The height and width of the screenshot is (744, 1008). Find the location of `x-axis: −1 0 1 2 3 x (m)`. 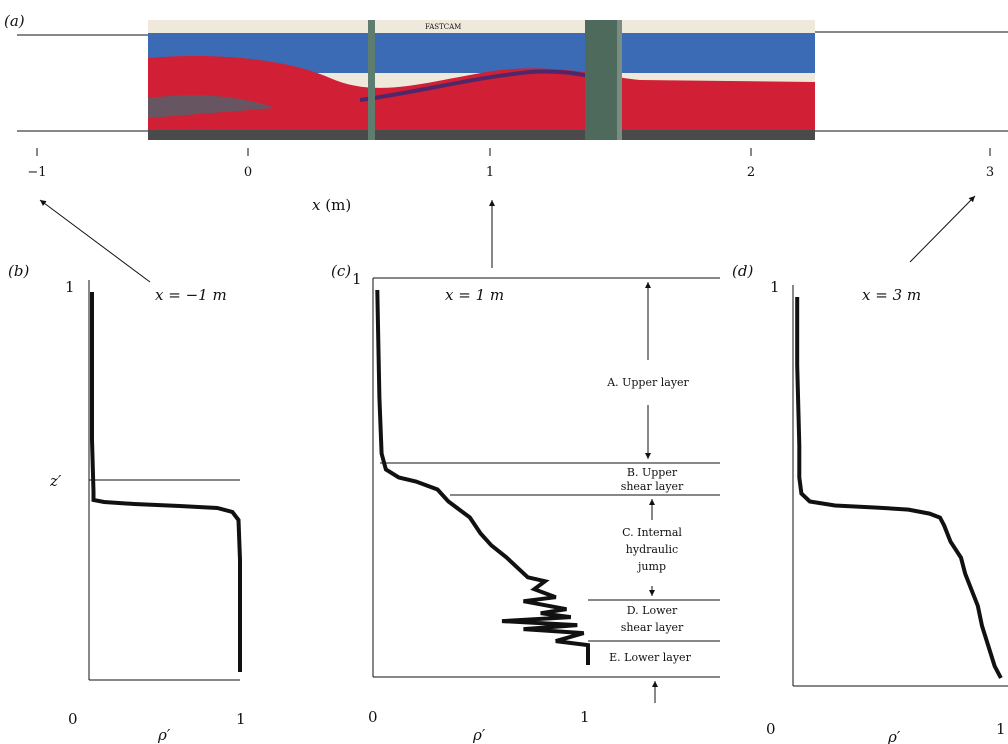

x-axis: −1 0 1 2 3 x (m) is located at coordinates (510, 181).